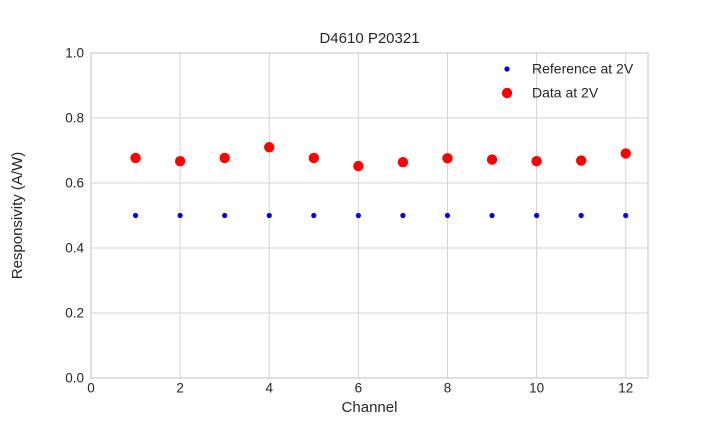 This screenshot has width=720, height=432. I want to click on y-tick-label: 1.0, so click(74, 53).